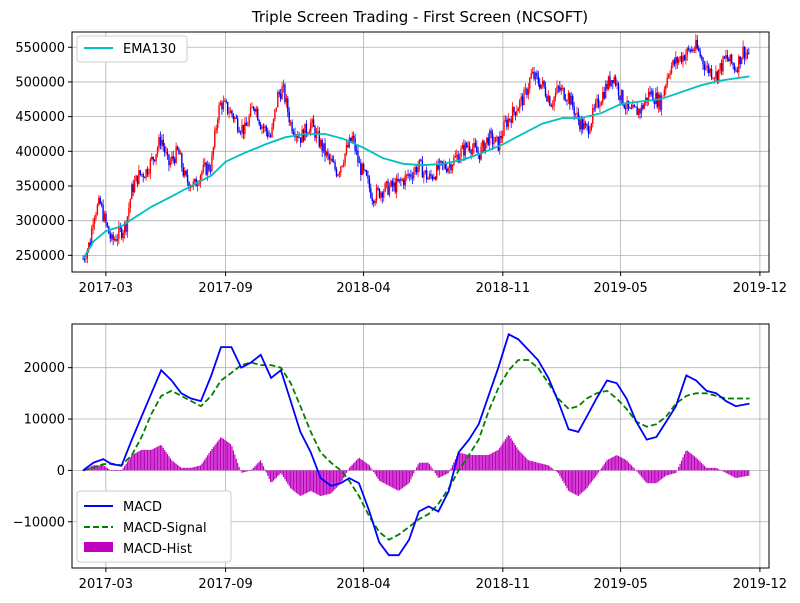 This screenshot has height=603, width=800. What do you see at coordinates (40, 221) in the screenshot?
I see `y-tick-label: 300000` at bounding box center [40, 221].